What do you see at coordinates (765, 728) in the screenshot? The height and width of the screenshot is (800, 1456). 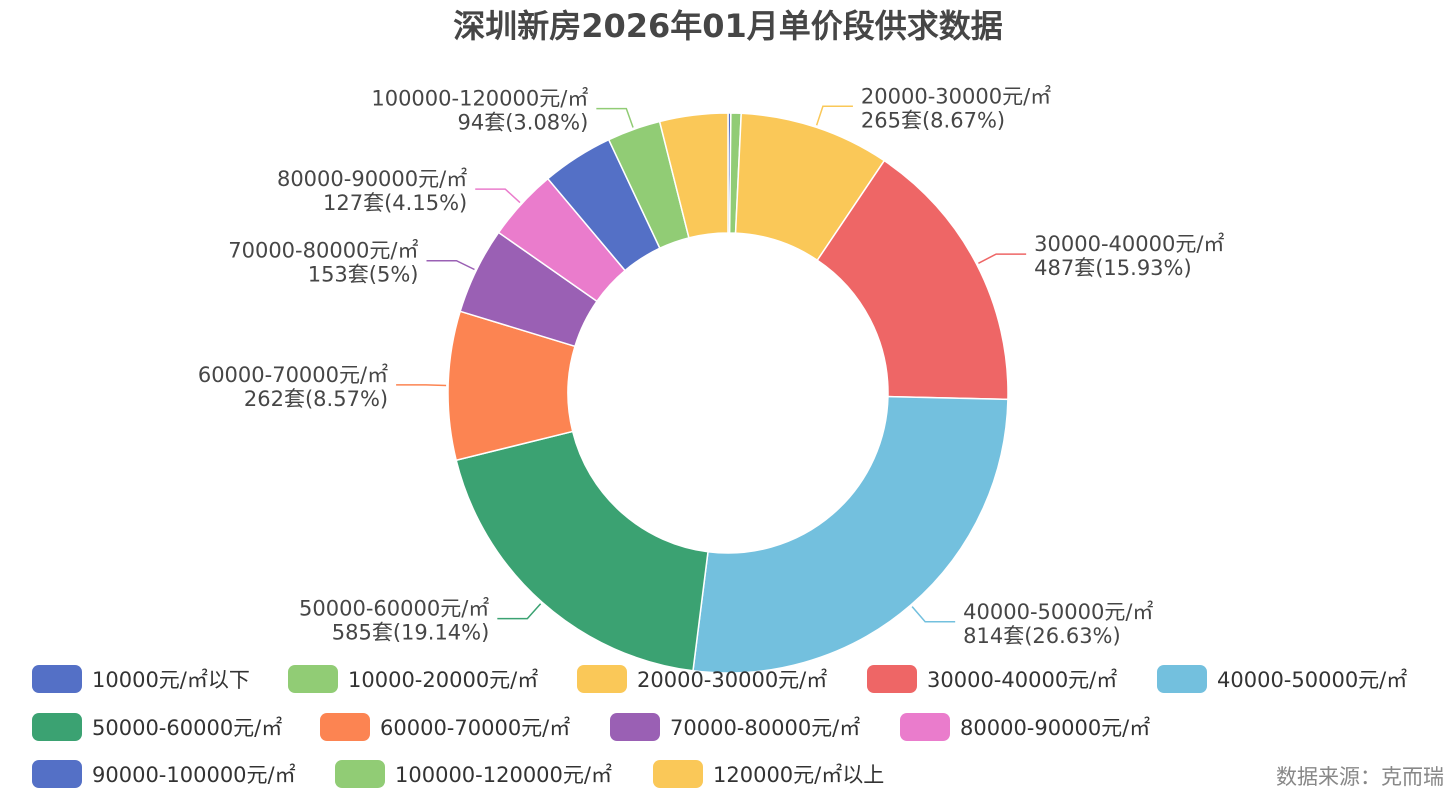 I see `legend-label-7: 70000-80000元/㎡` at bounding box center [765, 728].